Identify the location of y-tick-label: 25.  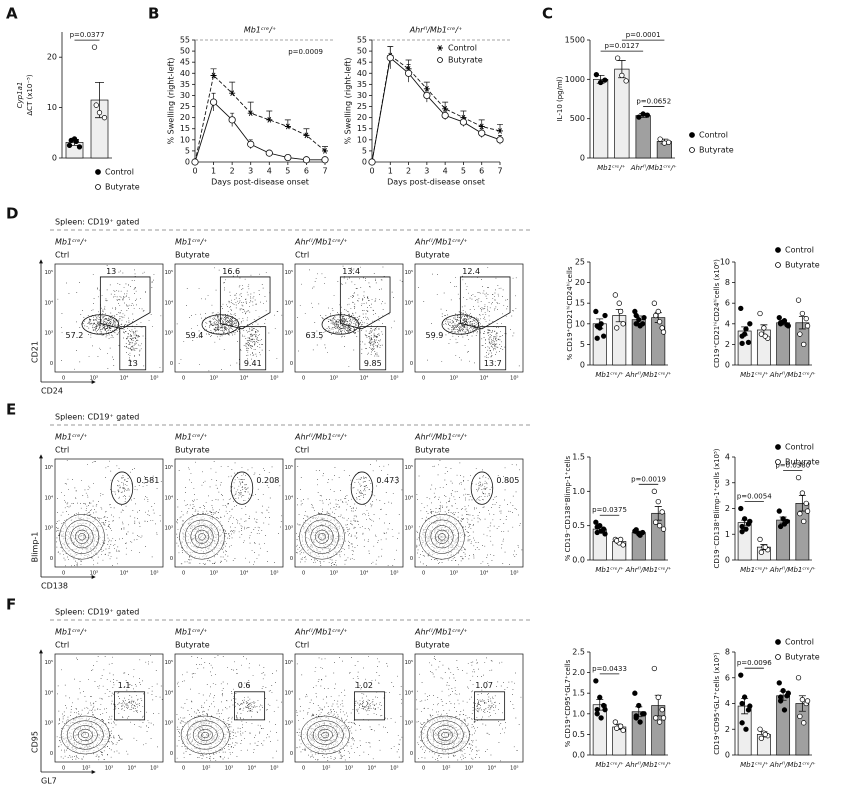
(185, 106).